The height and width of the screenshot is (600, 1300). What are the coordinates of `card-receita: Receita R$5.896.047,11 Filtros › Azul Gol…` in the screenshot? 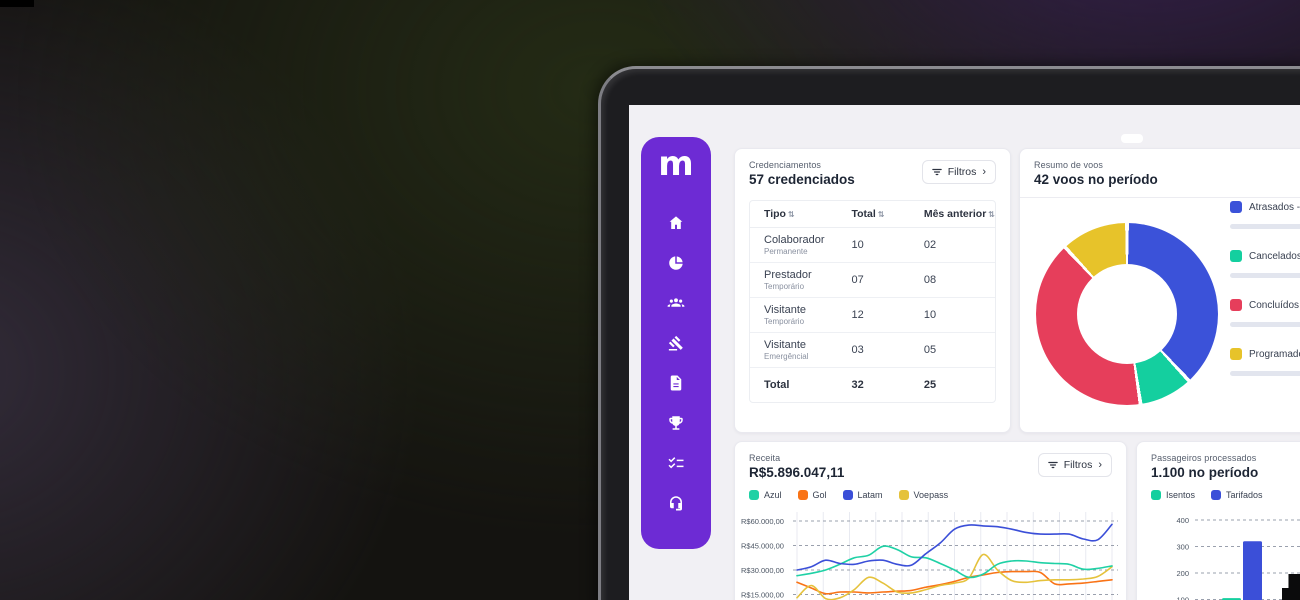 It's located at (930, 520).